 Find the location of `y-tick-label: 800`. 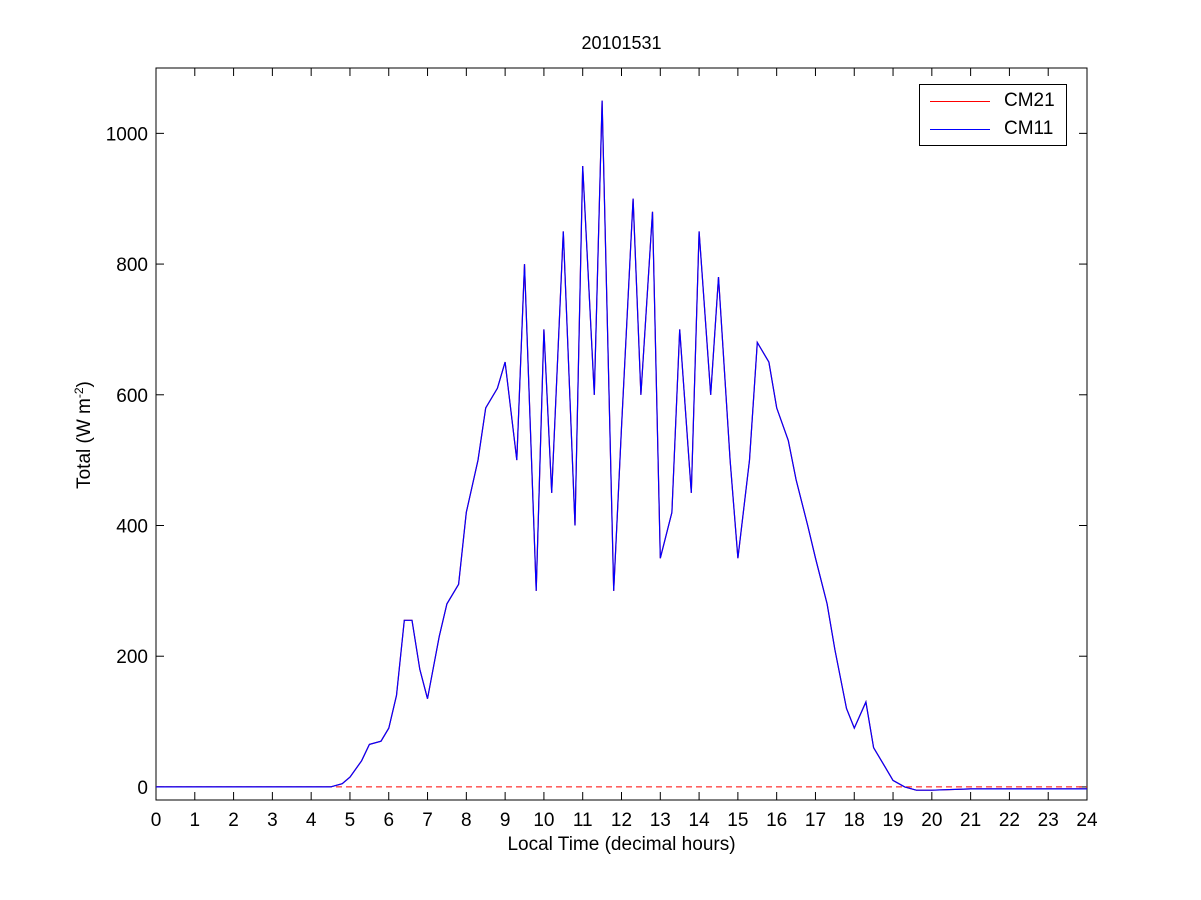

y-tick-label: 800 is located at coordinates (132, 265).